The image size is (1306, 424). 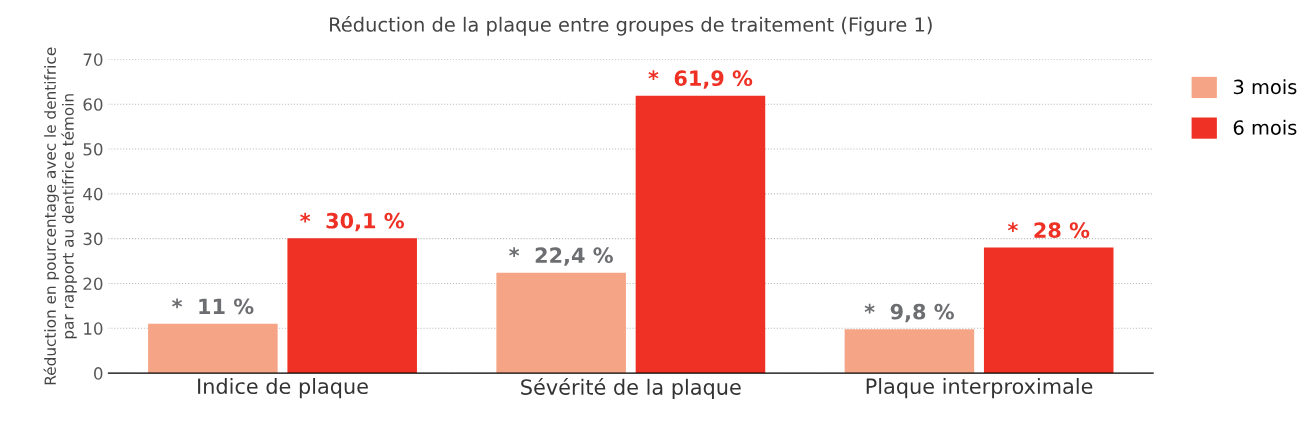 What do you see at coordinates (631, 388) in the screenshot?
I see `x-tick-label: Sévérité de la plaque` at bounding box center [631, 388].